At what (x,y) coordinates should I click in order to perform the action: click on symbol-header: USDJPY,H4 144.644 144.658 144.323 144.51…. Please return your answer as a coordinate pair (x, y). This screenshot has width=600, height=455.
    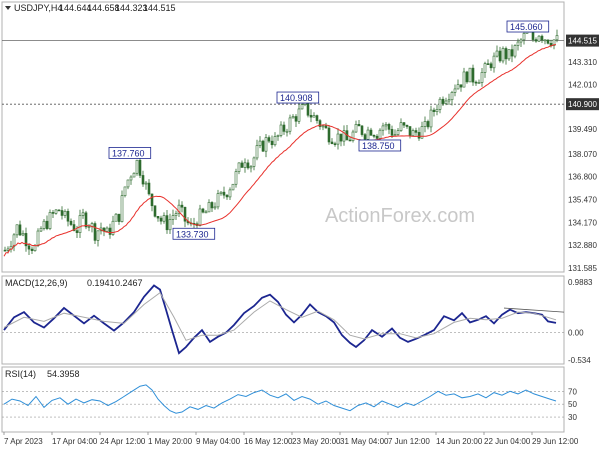
    Looking at the image, I should click on (90, 8).